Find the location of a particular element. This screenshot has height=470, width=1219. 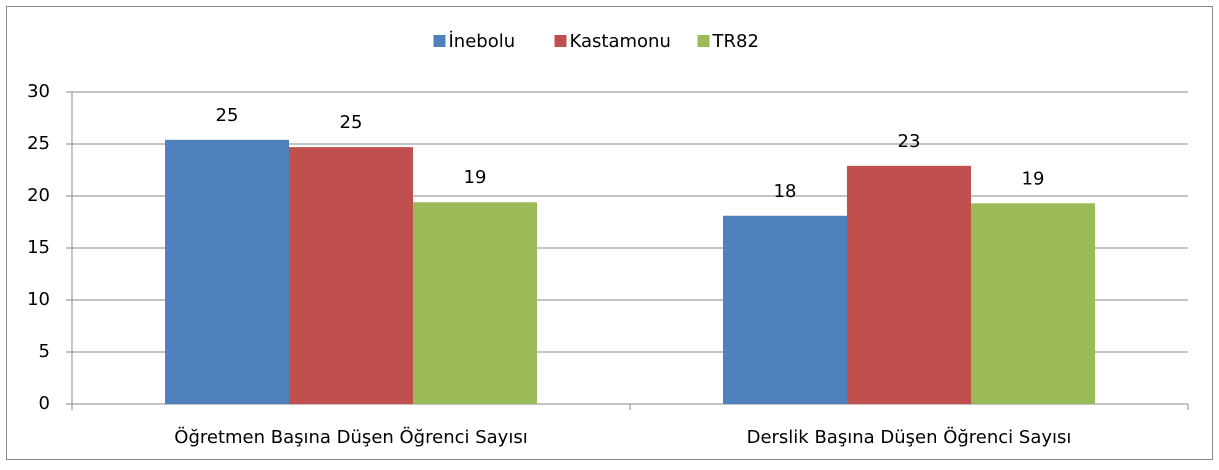

y-tick-label: 30 is located at coordinates (38, 91).